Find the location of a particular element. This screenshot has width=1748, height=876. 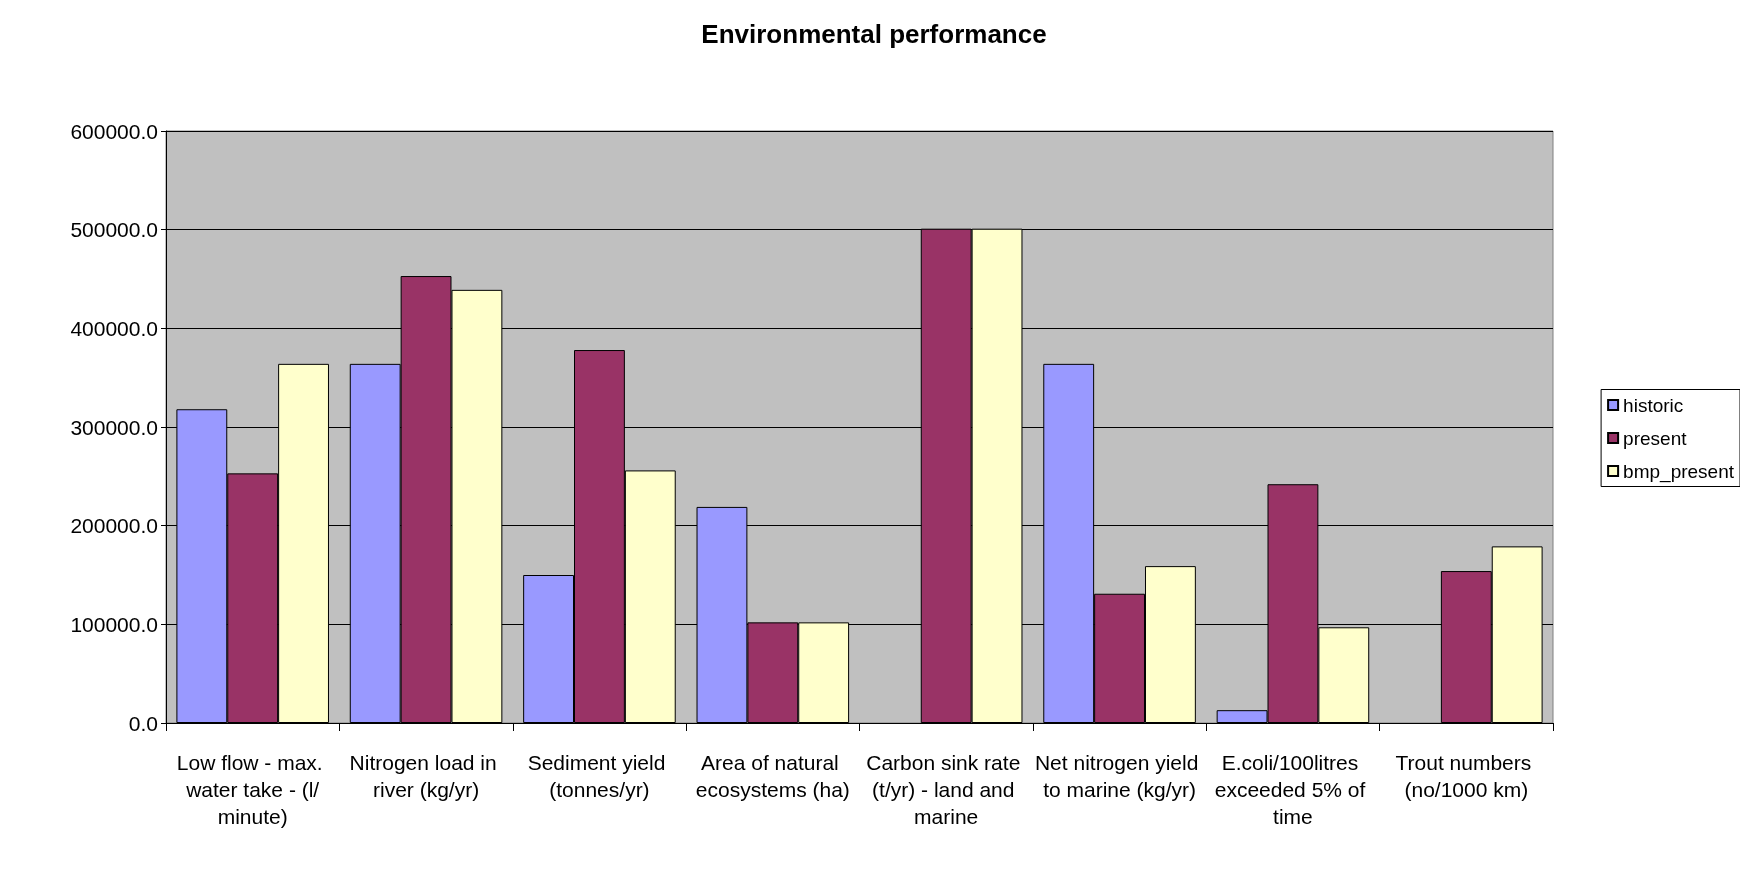

y-tick-label: 300000.0 is located at coordinates (114, 427).